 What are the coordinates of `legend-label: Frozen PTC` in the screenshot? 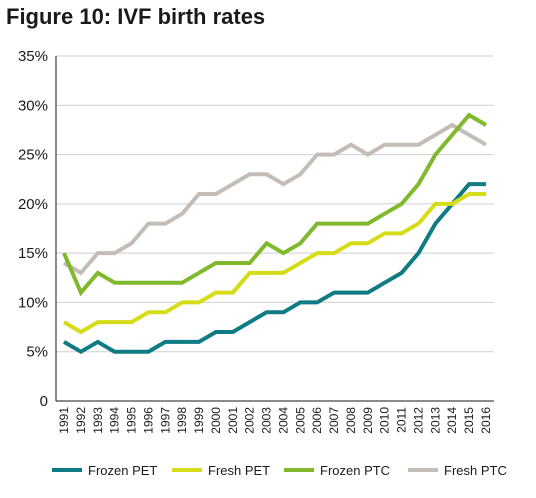 It's located at (355, 470).